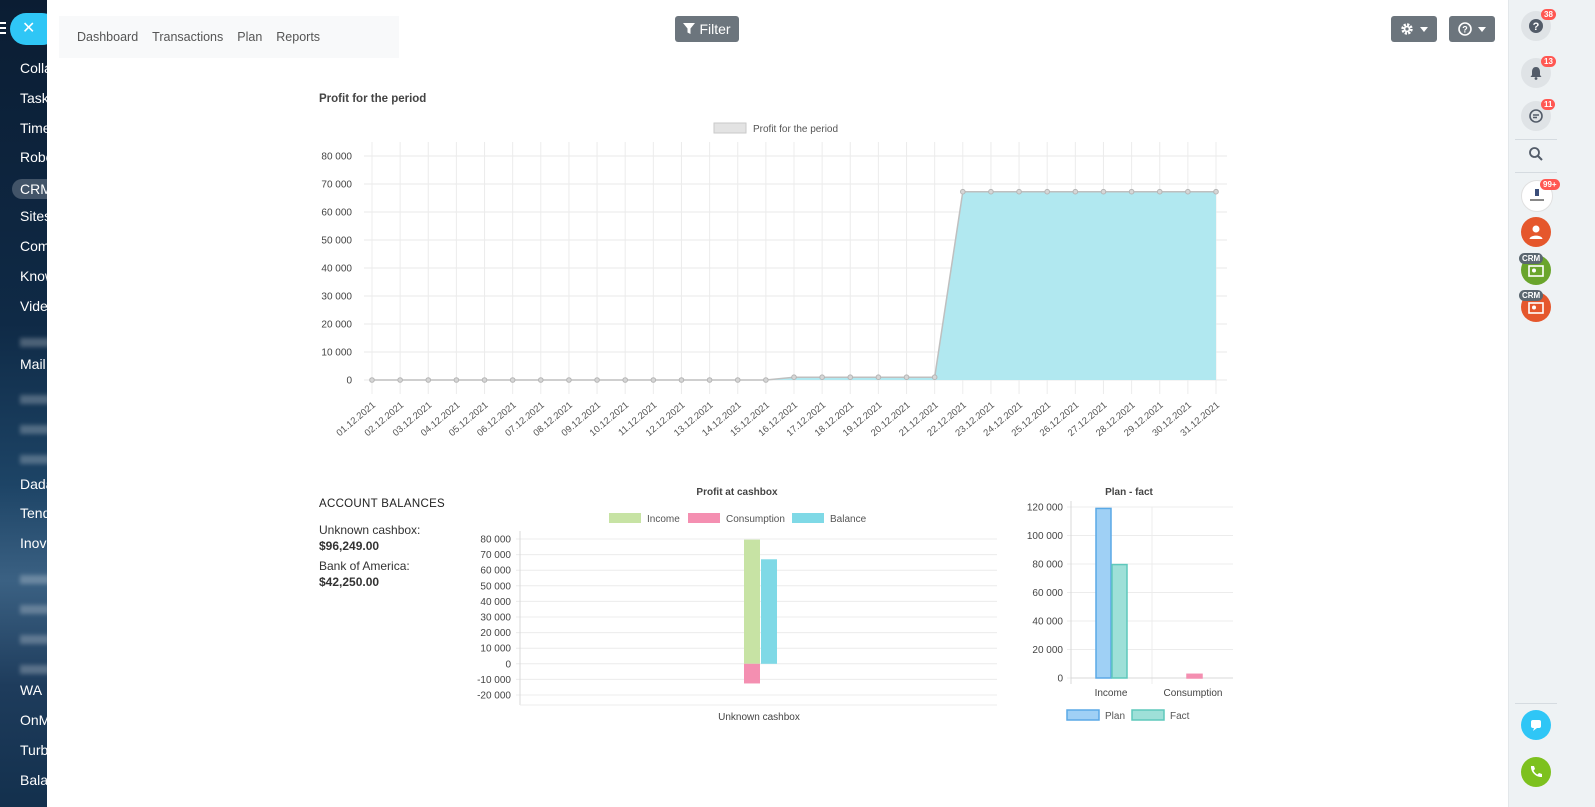  What do you see at coordinates (1537, 195) in the screenshot?
I see `logo-icon` at bounding box center [1537, 195].